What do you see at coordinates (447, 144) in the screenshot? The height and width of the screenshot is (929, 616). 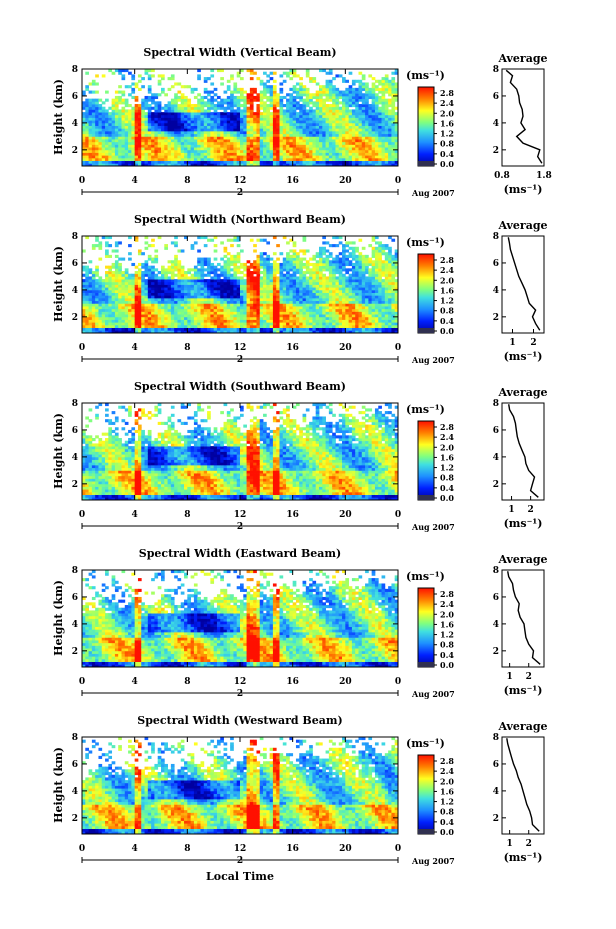 I see `colorbar-tick-label: 0.8` at bounding box center [447, 144].